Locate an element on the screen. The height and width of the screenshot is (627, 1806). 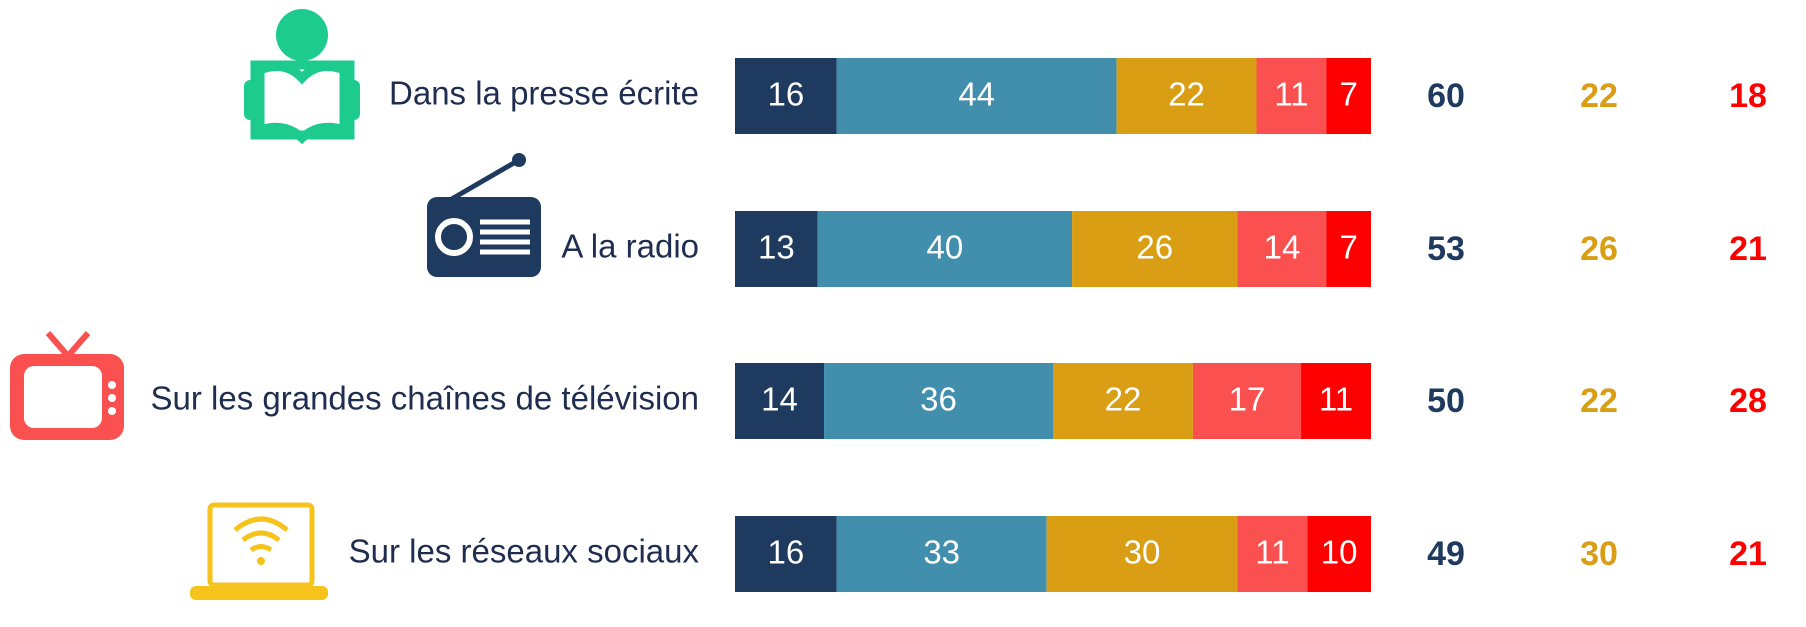
segment-label: 10 is located at coordinates (1339, 552).